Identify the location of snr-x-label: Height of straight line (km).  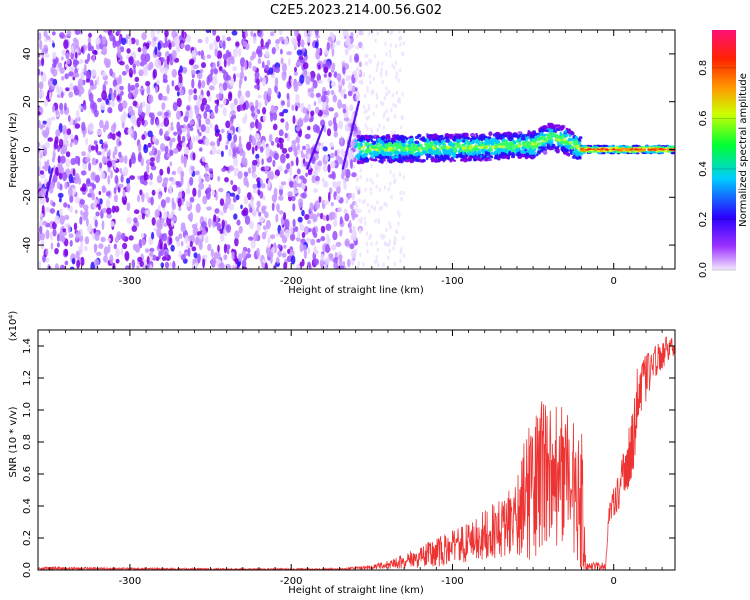
(356, 590).